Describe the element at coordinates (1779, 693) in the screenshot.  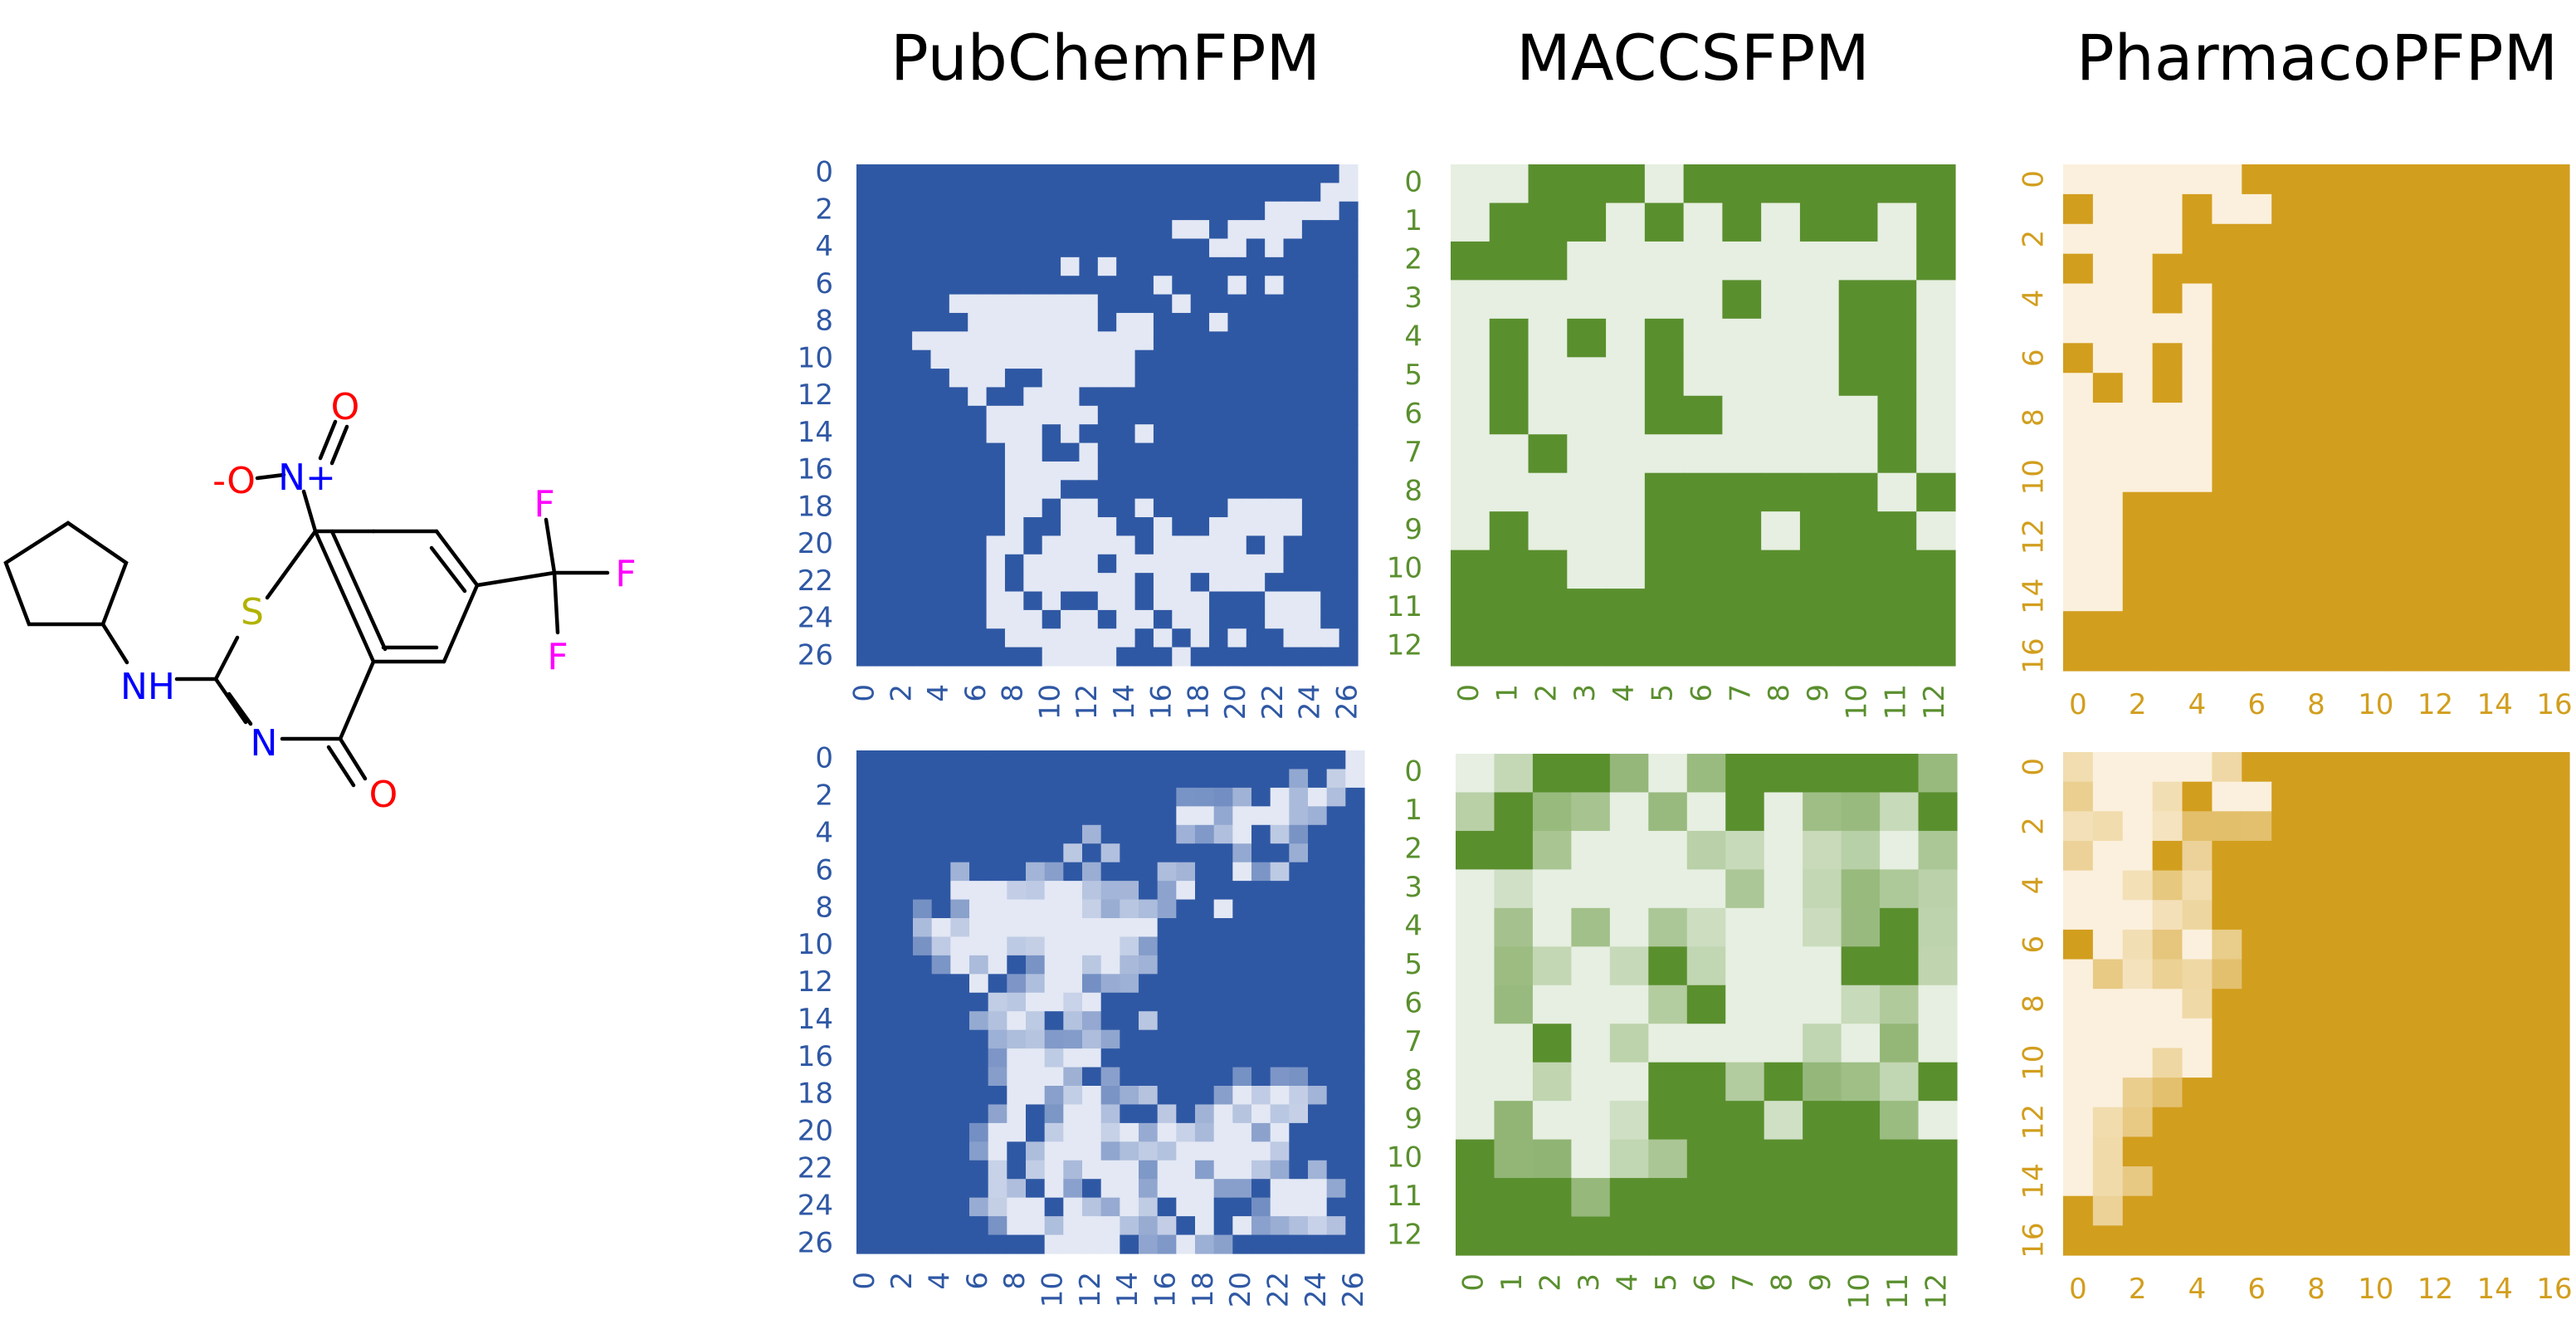
I see `x-tick-label: 8` at that location.